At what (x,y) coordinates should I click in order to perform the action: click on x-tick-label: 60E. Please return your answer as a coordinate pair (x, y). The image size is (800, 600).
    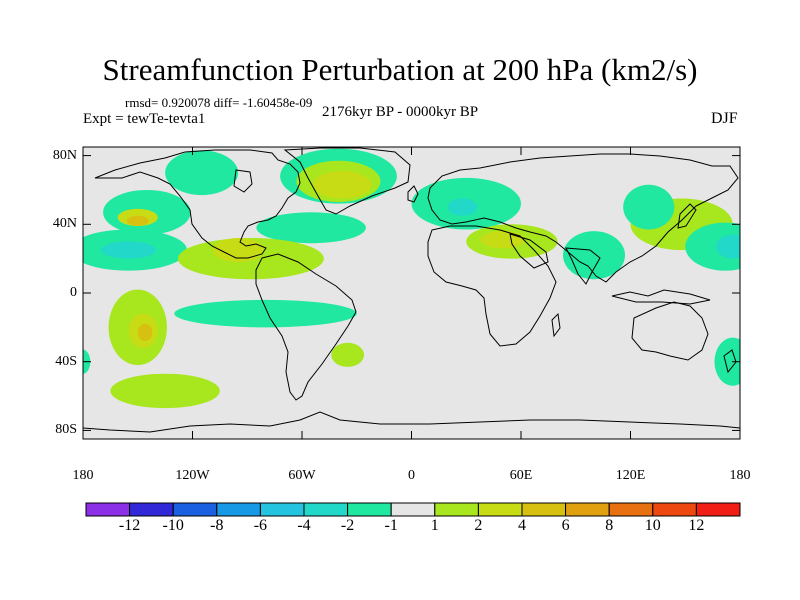
    Looking at the image, I should click on (521, 475).